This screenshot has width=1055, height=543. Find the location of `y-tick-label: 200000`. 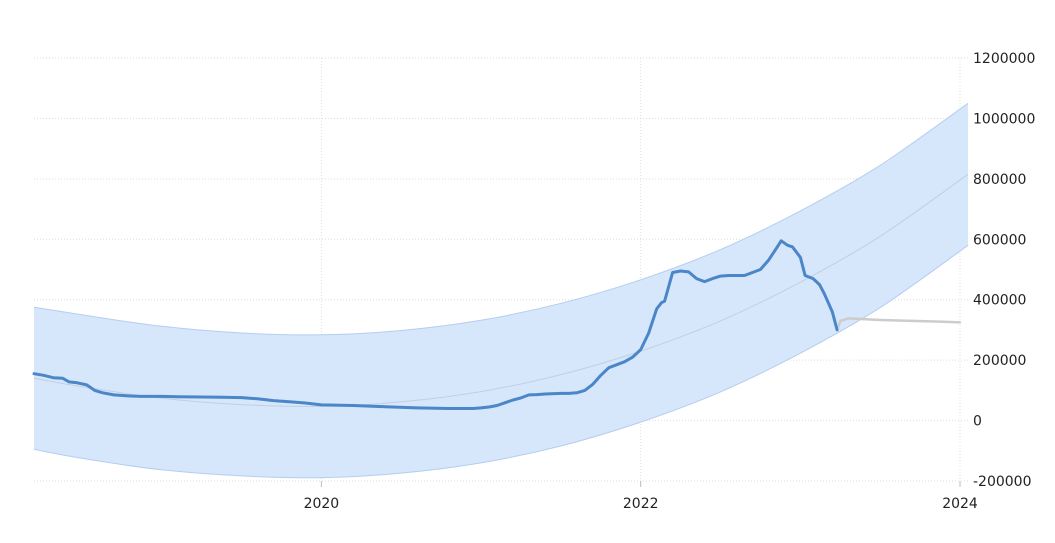

y-tick-label: 200000 is located at coordinates (999, 361).